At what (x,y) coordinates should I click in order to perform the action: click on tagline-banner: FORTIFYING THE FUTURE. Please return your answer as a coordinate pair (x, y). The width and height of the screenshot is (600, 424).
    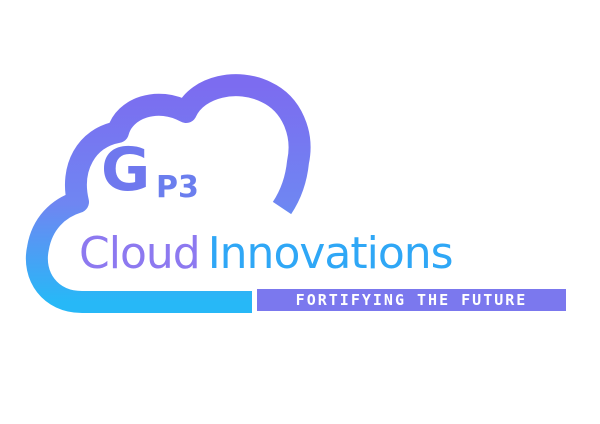
    Looking at the image, I should click on (411, 300).